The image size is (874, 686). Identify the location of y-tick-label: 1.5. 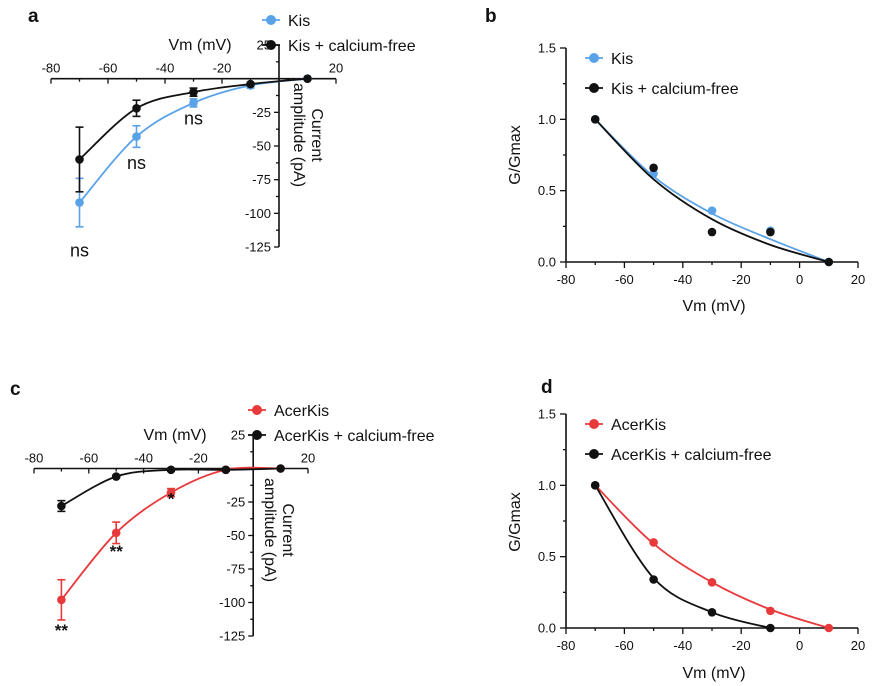
(547, 414).